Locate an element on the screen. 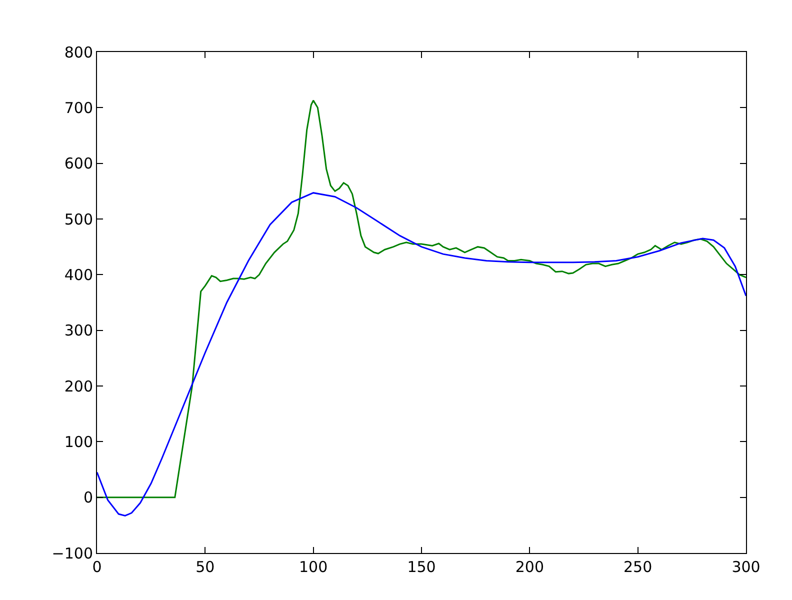 This screenshot has width=792, height=600. x-tick-label: 200 is located at coordinates (529, 567).